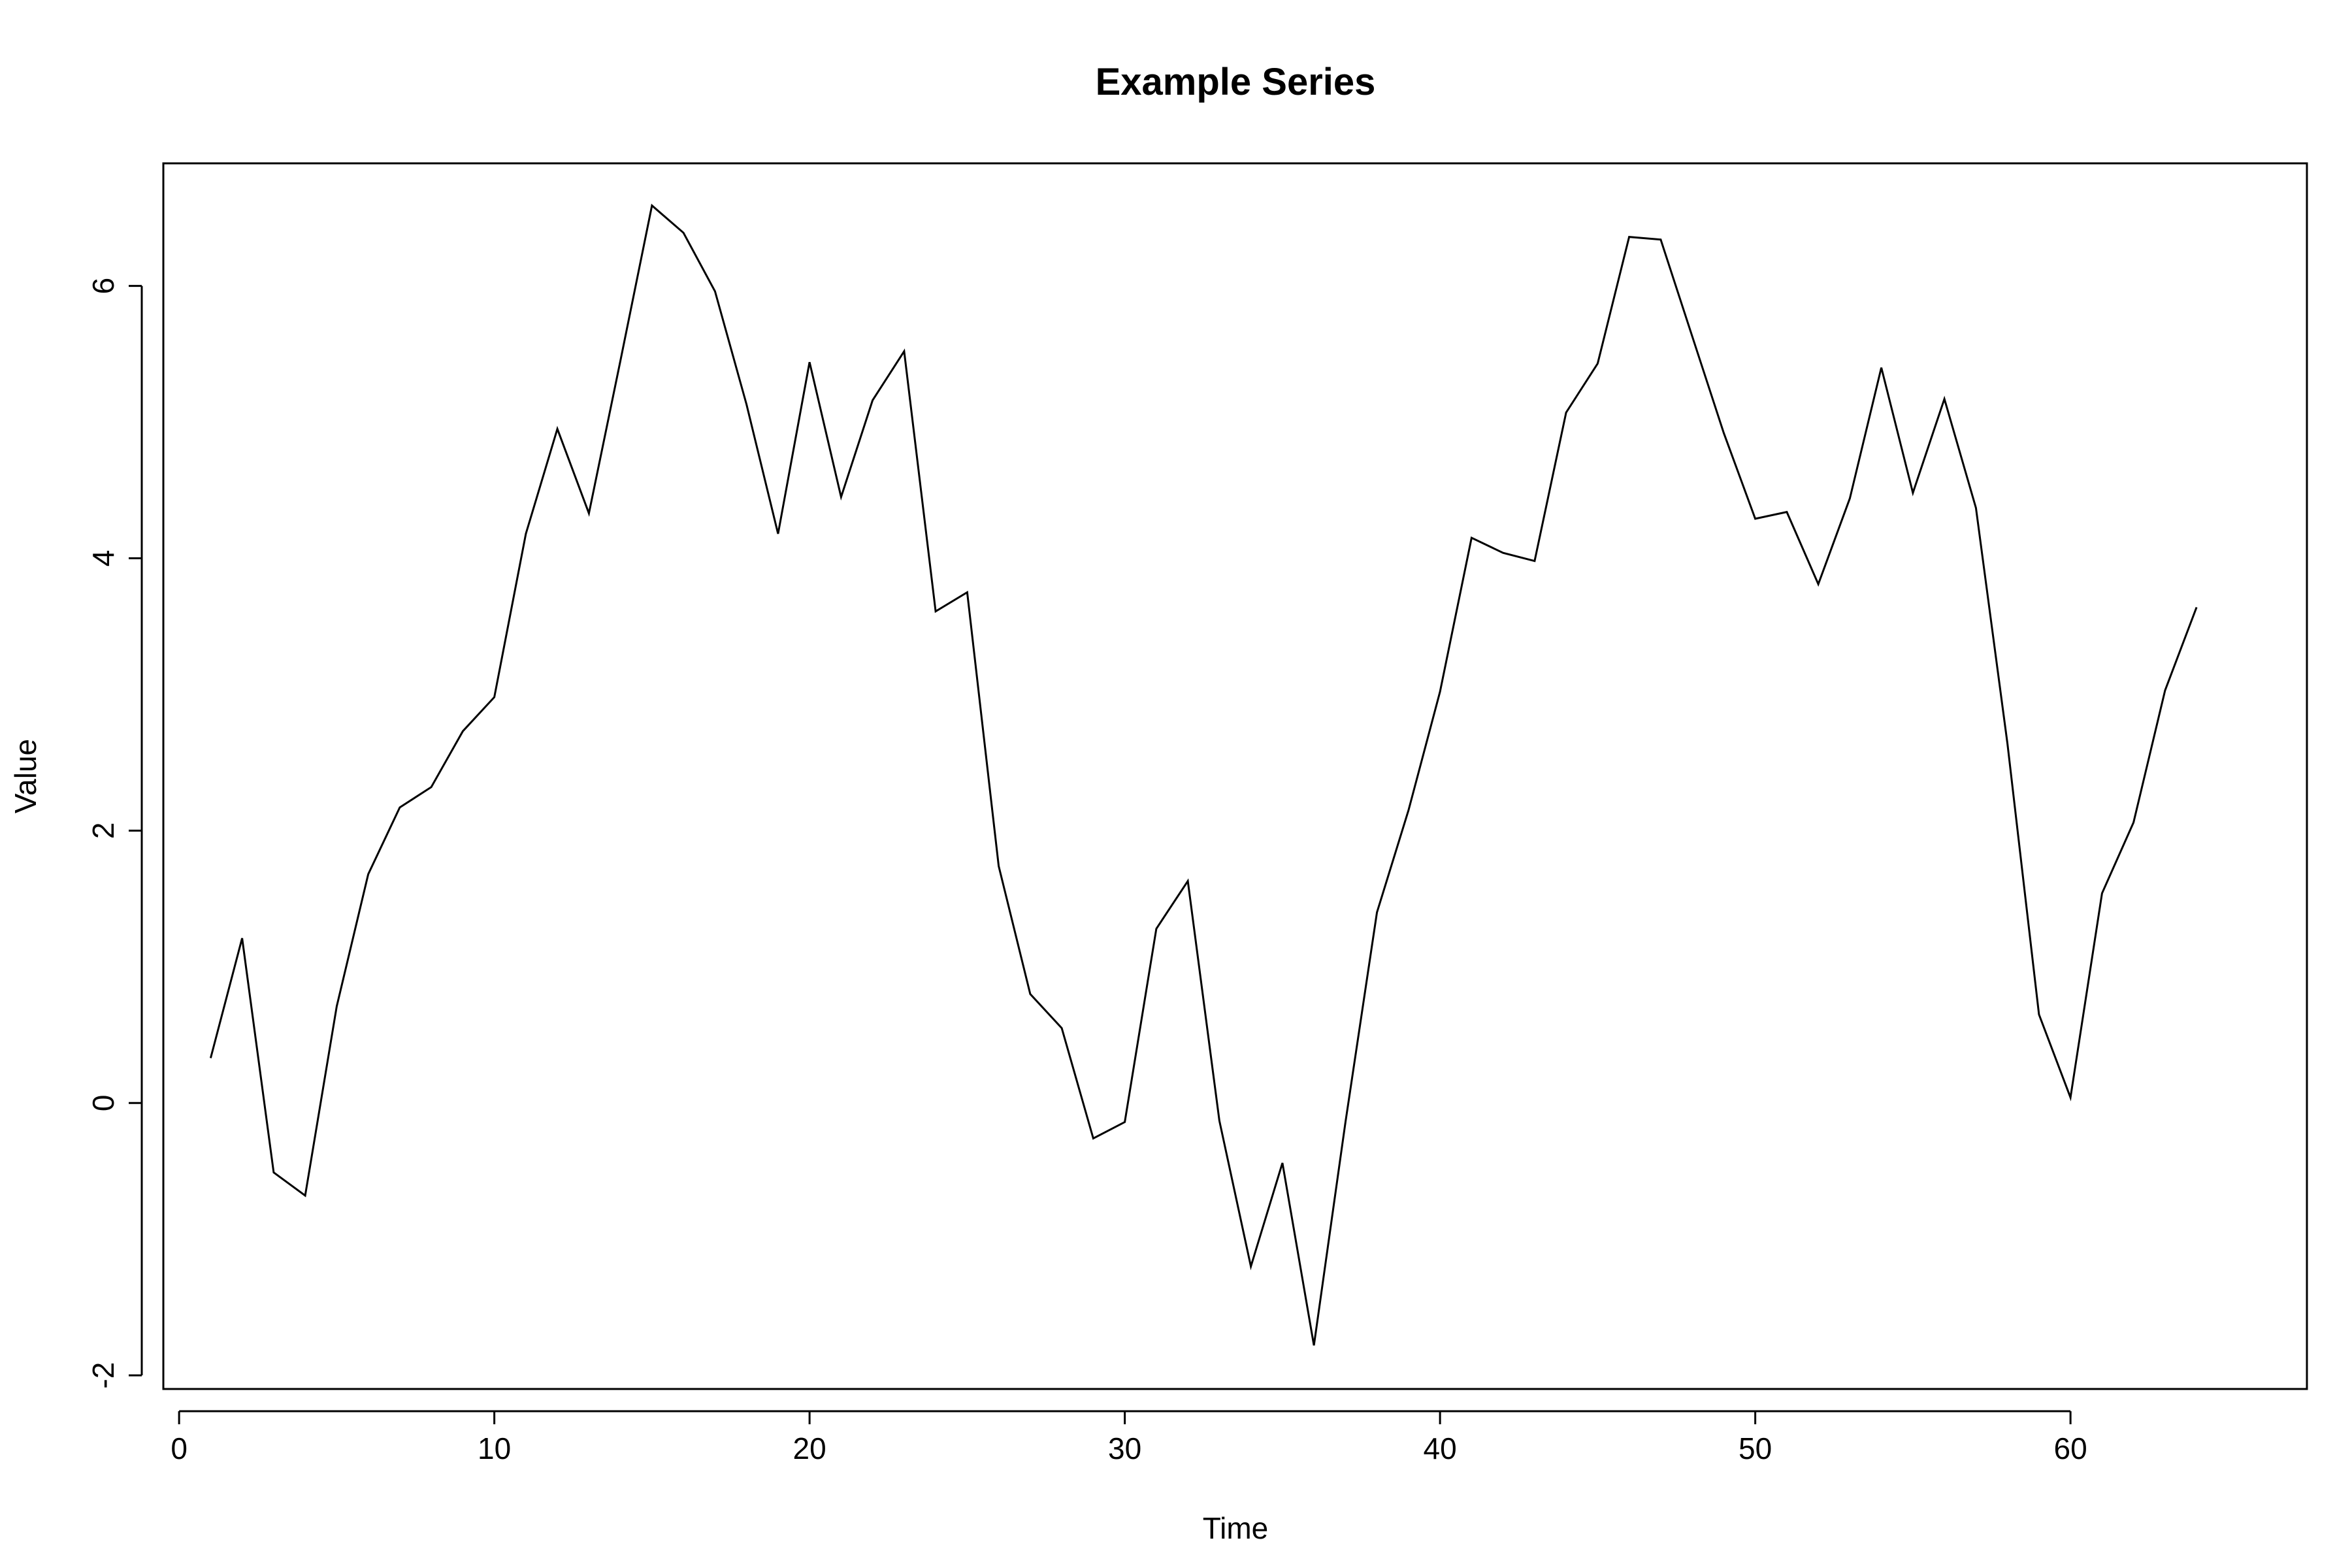 The image size is (2352, 1568). Describe the element at coordinates (25, 776) in the screenshot. I see `y-axis-label: Value` at that location.